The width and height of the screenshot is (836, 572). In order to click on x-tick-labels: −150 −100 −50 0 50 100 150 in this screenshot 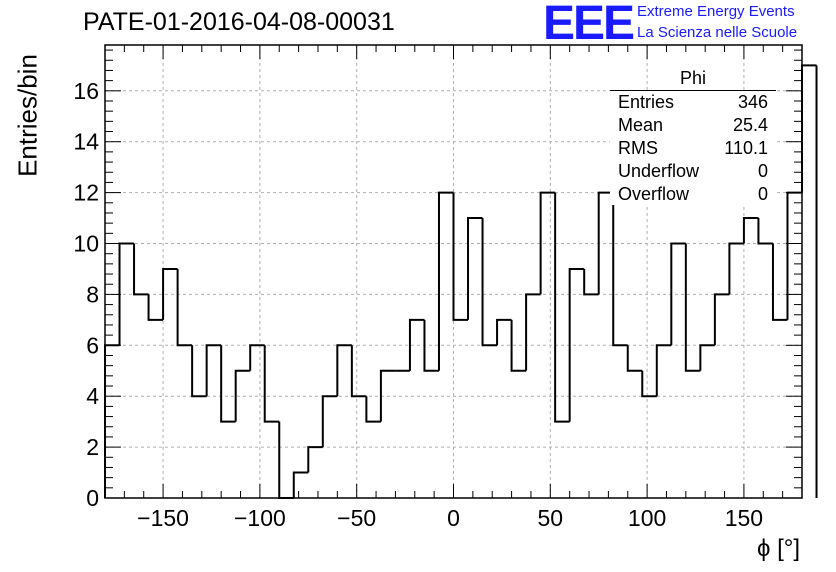, I will do `click(450, 518)`.